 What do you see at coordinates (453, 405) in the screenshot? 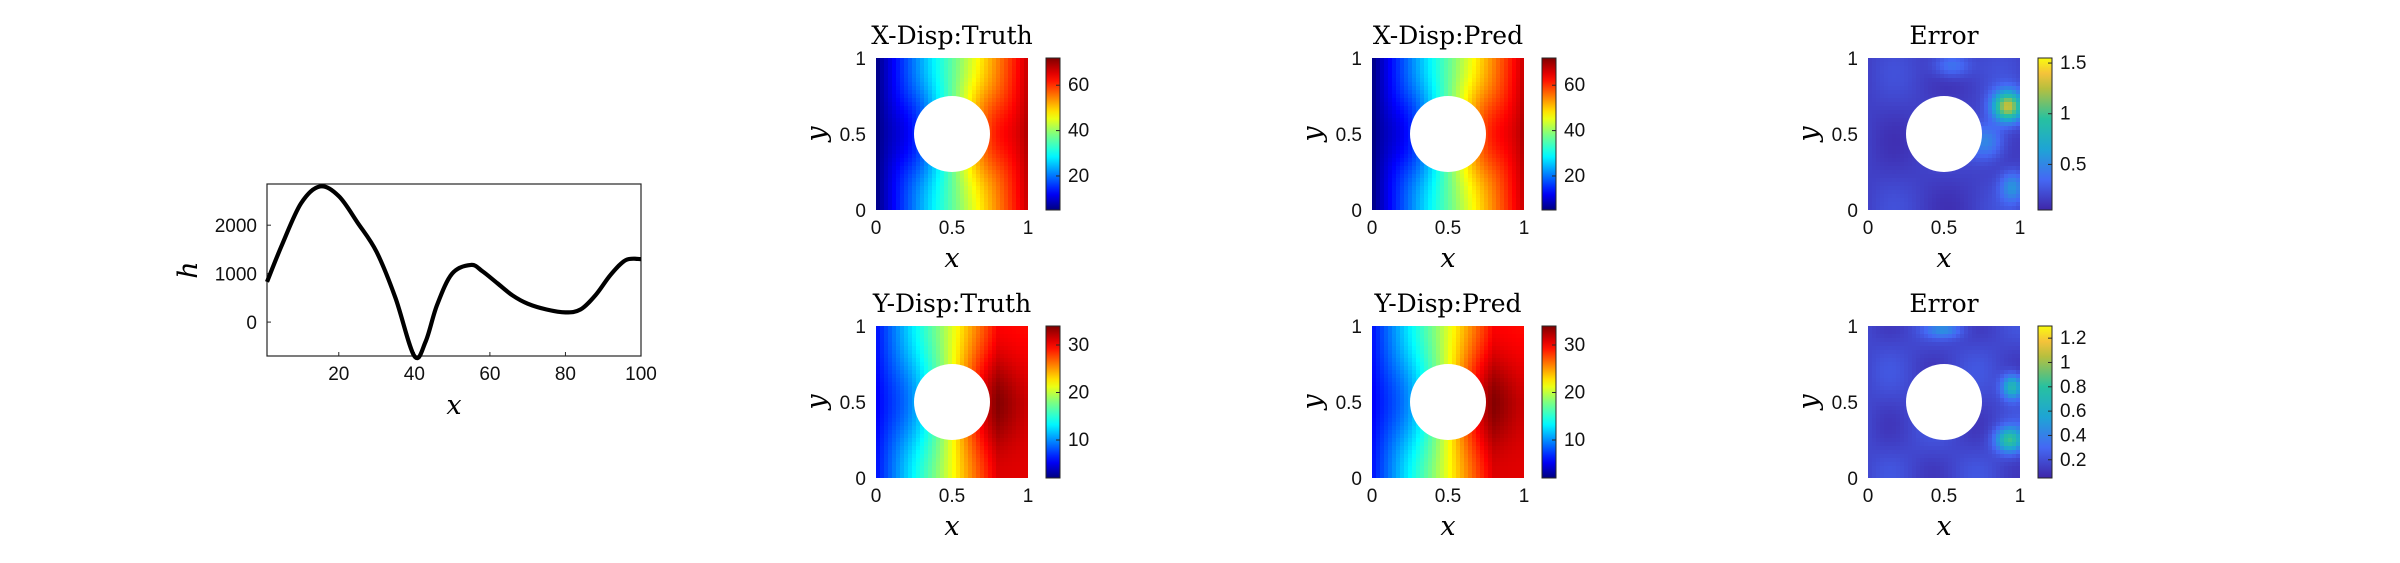
I see `load-x-axis-label: x` at bounding box center [453, 405].